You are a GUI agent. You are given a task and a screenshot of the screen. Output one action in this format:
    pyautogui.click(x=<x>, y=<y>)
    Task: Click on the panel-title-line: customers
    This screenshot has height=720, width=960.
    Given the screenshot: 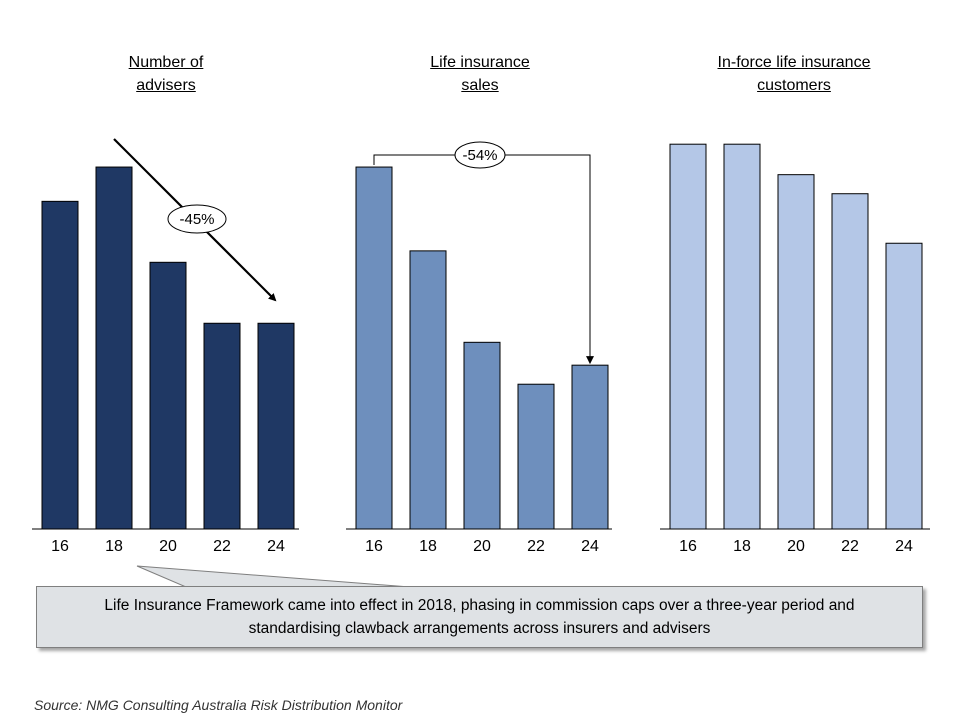 What is the action you would take?
    pyautogui.click(x=794, y=85)
    